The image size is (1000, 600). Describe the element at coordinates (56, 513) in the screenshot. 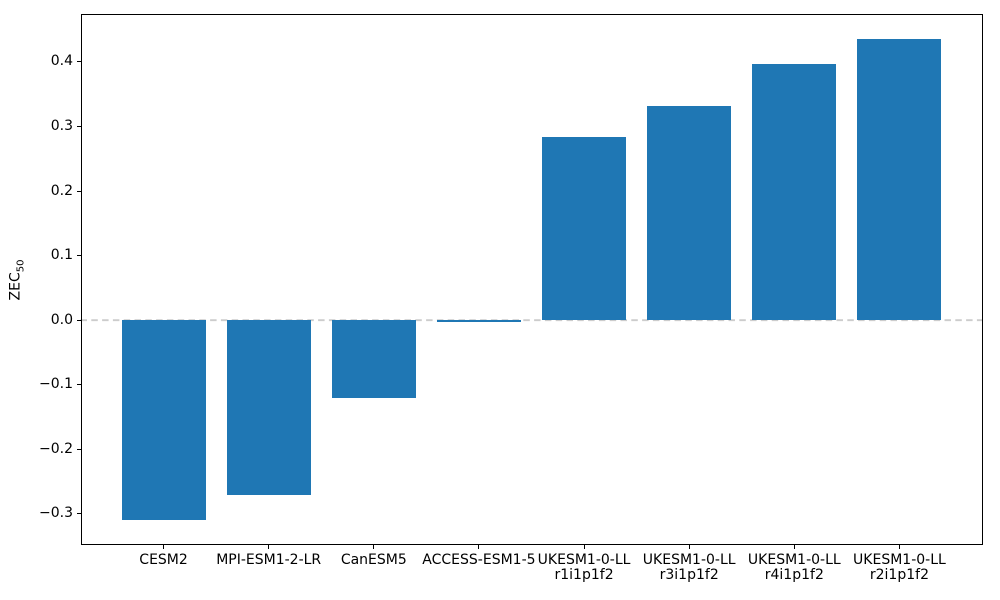

I see `y-tick-label: −0.3` at that location.